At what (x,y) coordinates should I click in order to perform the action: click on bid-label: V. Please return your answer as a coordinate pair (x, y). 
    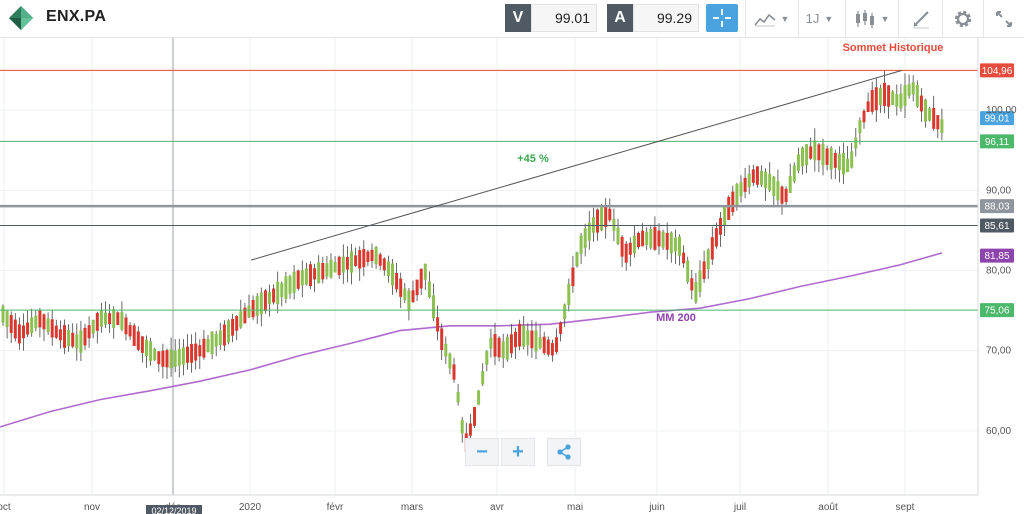
    Looking at the image, I should click on (518, 18).